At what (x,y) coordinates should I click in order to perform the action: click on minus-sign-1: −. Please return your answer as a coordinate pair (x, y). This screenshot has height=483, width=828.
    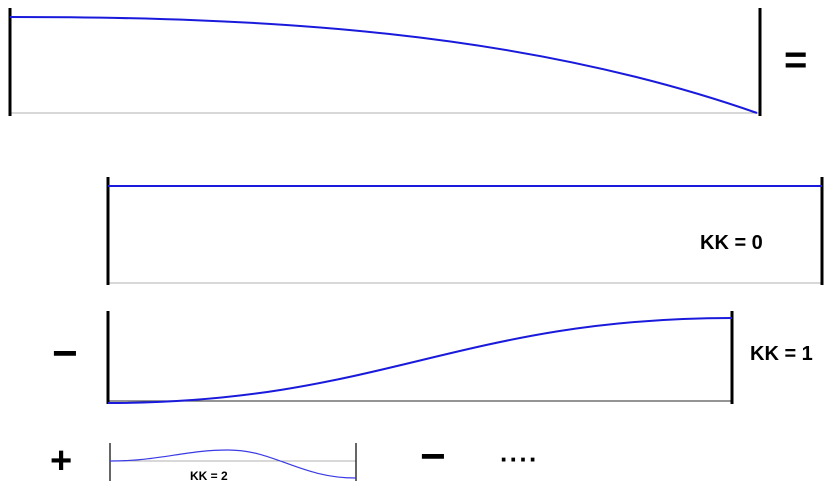
    Looking at the image, I should click on (65, 353).